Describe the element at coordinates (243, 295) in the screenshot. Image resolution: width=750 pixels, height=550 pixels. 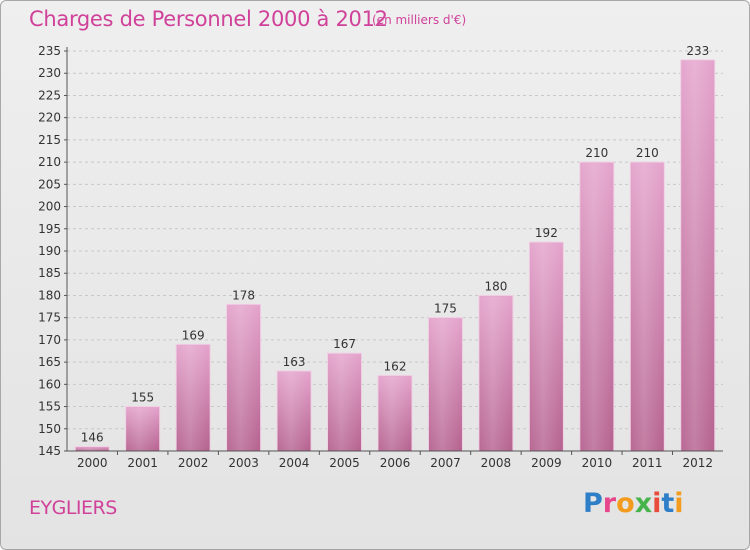
I see `value-label: 178` at that location.